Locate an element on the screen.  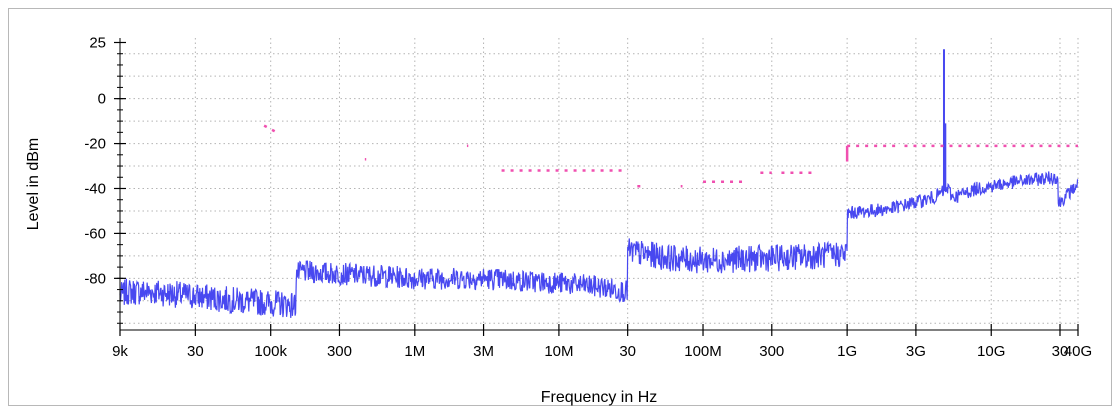
y-tick-label: -20 is located at coordinates (95, 144).